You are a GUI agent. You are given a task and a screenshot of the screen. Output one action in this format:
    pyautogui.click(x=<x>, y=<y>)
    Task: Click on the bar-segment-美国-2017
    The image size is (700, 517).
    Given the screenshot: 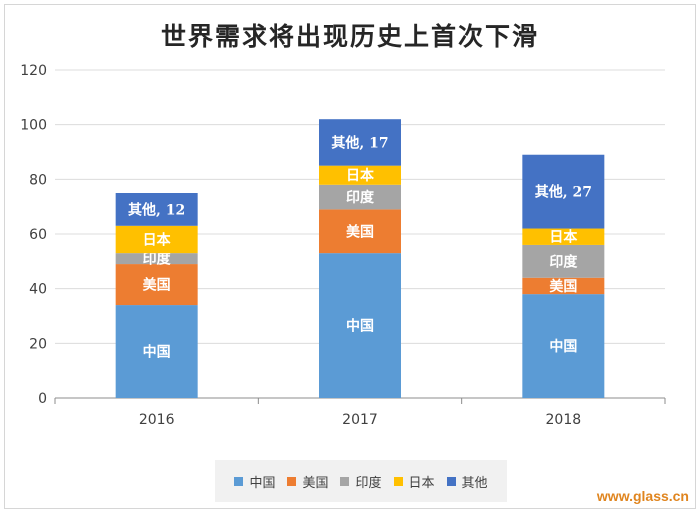 What is the action you would take?
    pyautogui.click(x=360, y=231)
    